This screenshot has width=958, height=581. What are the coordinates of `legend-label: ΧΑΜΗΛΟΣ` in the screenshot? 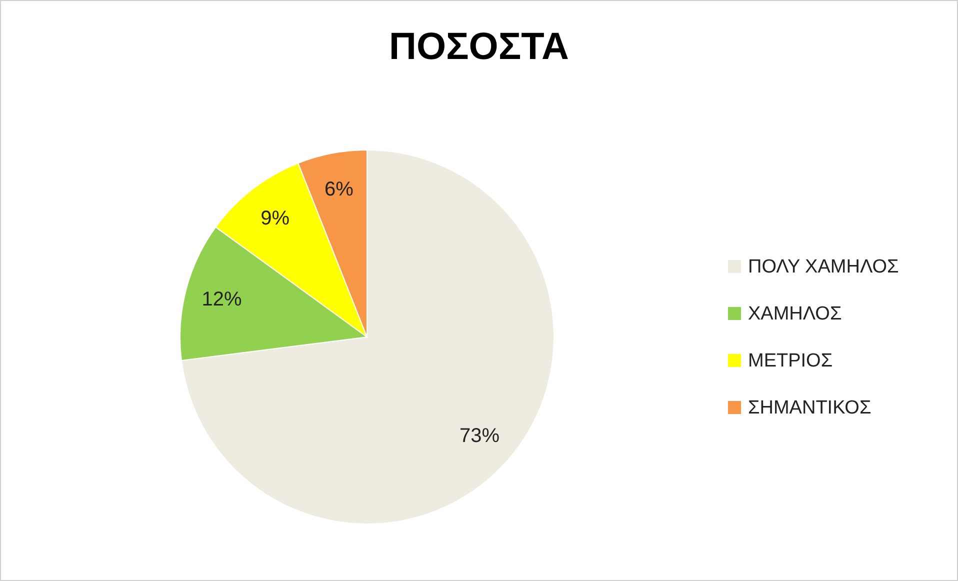 It's located at (795, 314).